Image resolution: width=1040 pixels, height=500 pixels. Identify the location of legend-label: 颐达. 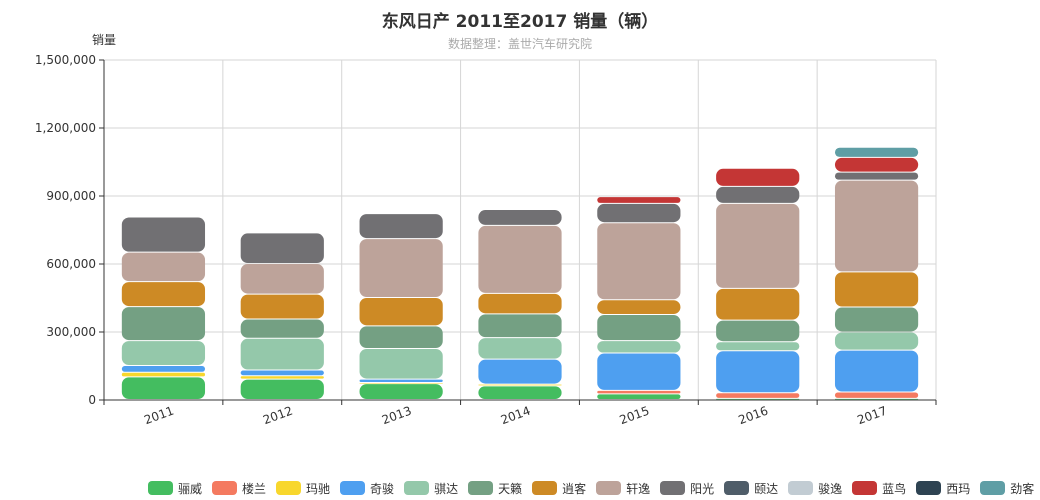
(766, 488).